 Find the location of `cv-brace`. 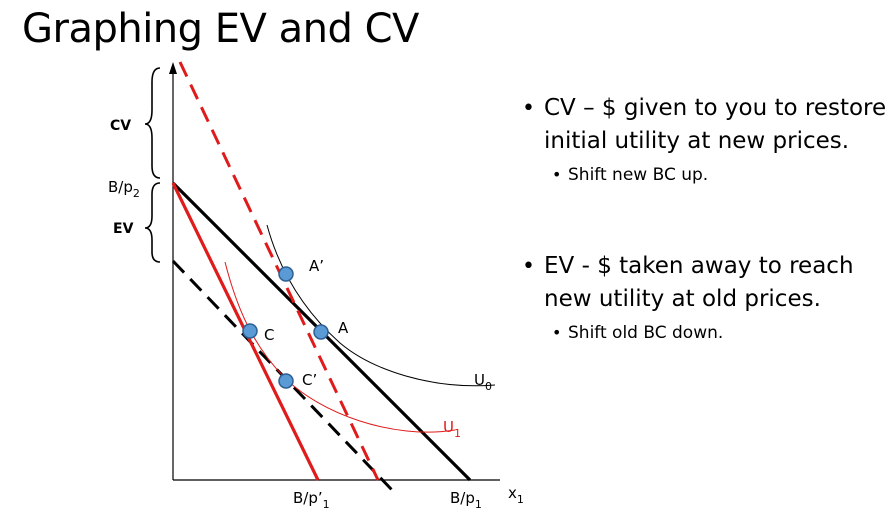

cv-brace is located at coordinates (152, 123).